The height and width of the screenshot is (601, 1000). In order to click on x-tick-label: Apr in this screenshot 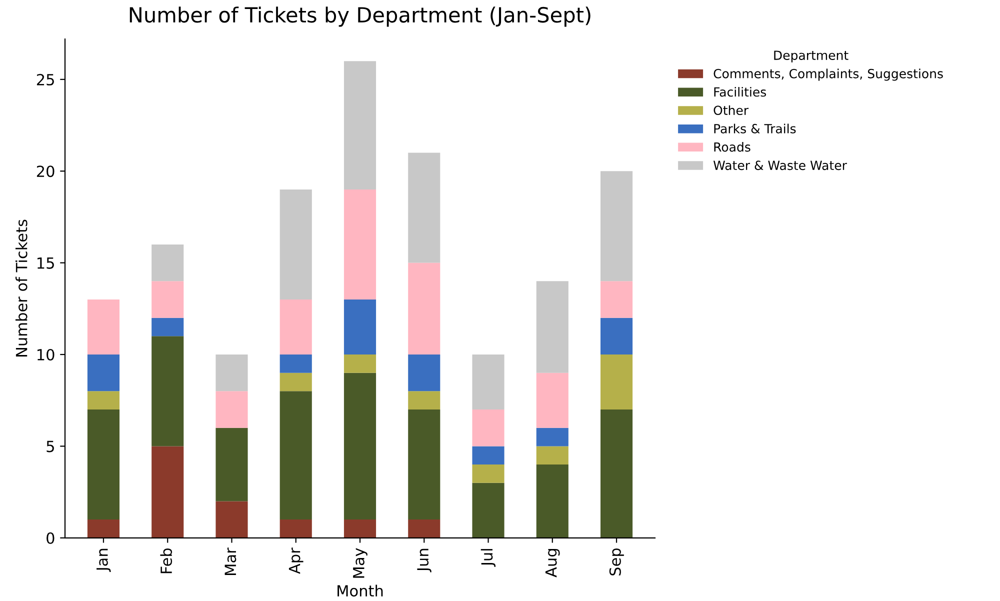, I will do `click(296, 561)`.